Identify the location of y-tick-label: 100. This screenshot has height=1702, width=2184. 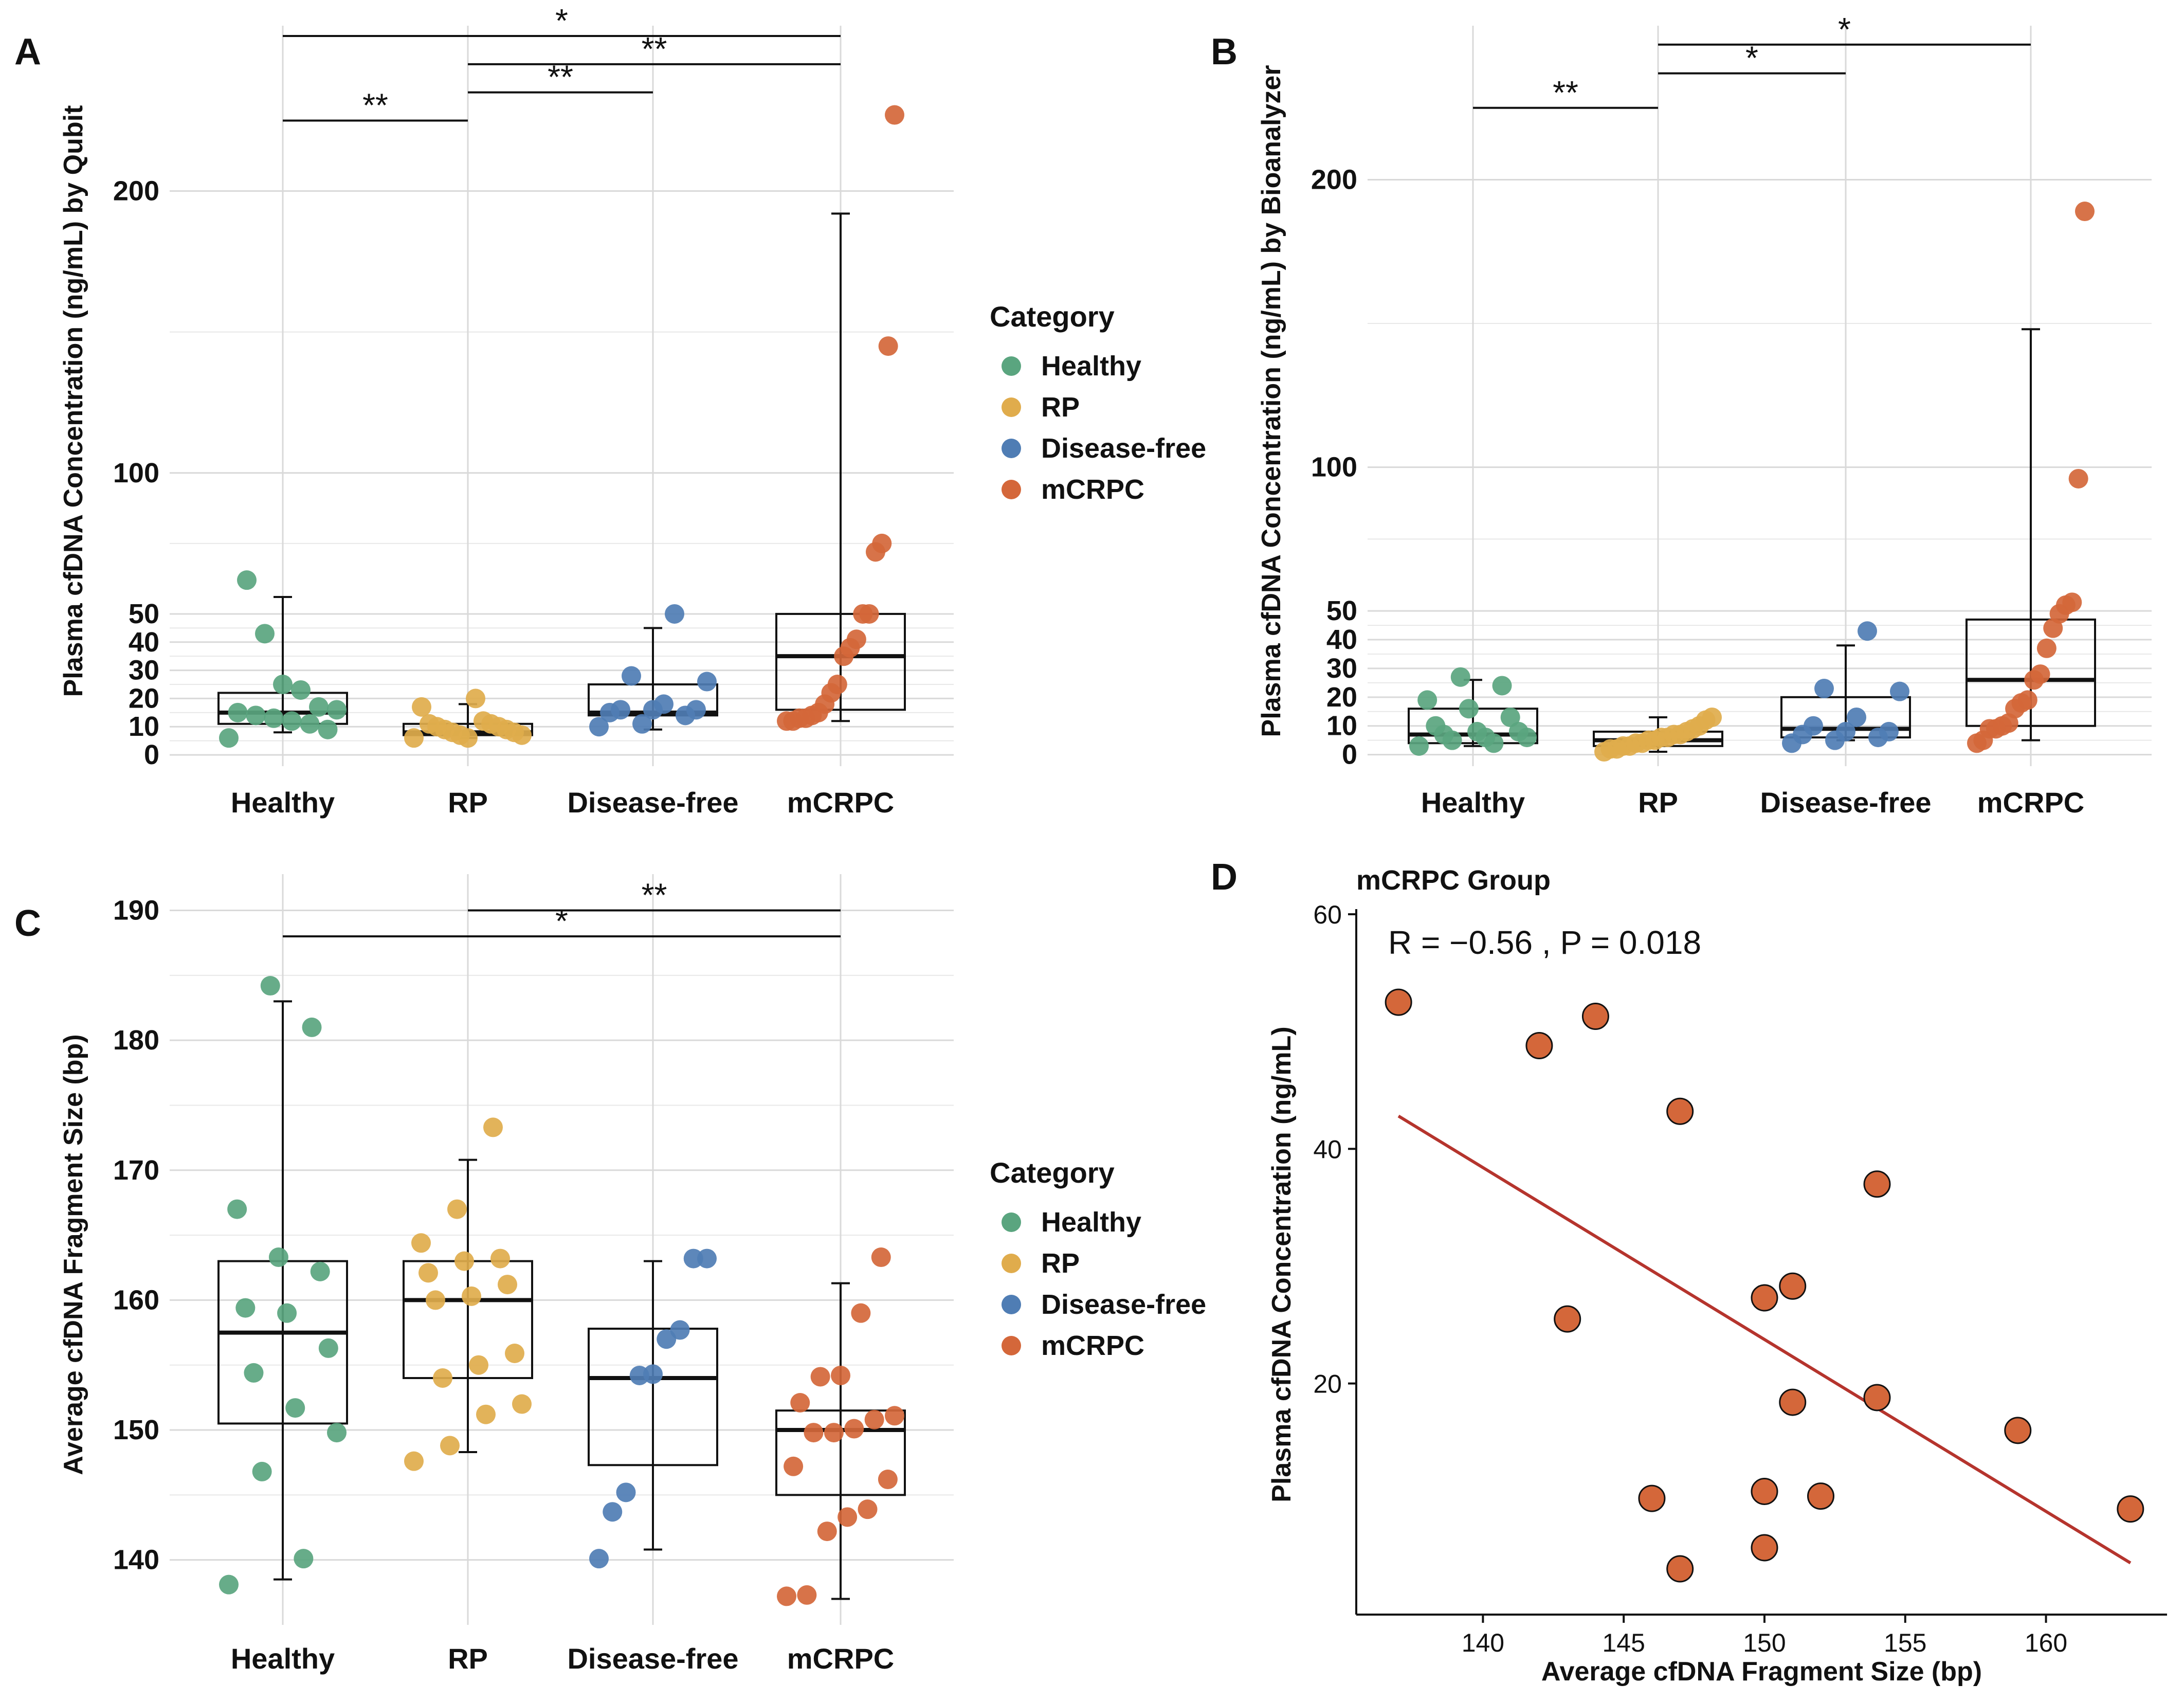
(136, 473).